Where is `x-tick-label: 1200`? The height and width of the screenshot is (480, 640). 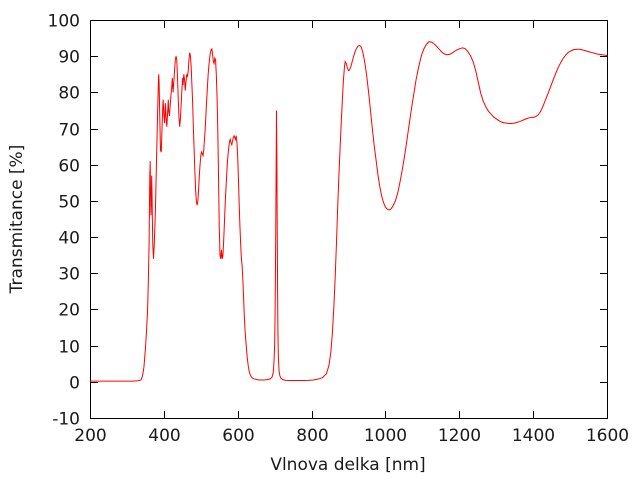
x-tick-label: 1200 is located at coordinates (459, 436).